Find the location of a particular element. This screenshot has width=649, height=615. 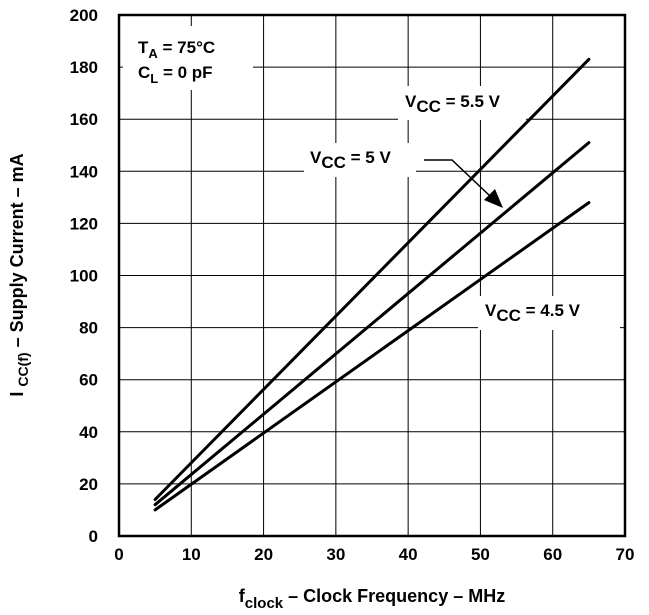

series-label-bg-4-5v is located at coordinates (549, 313).